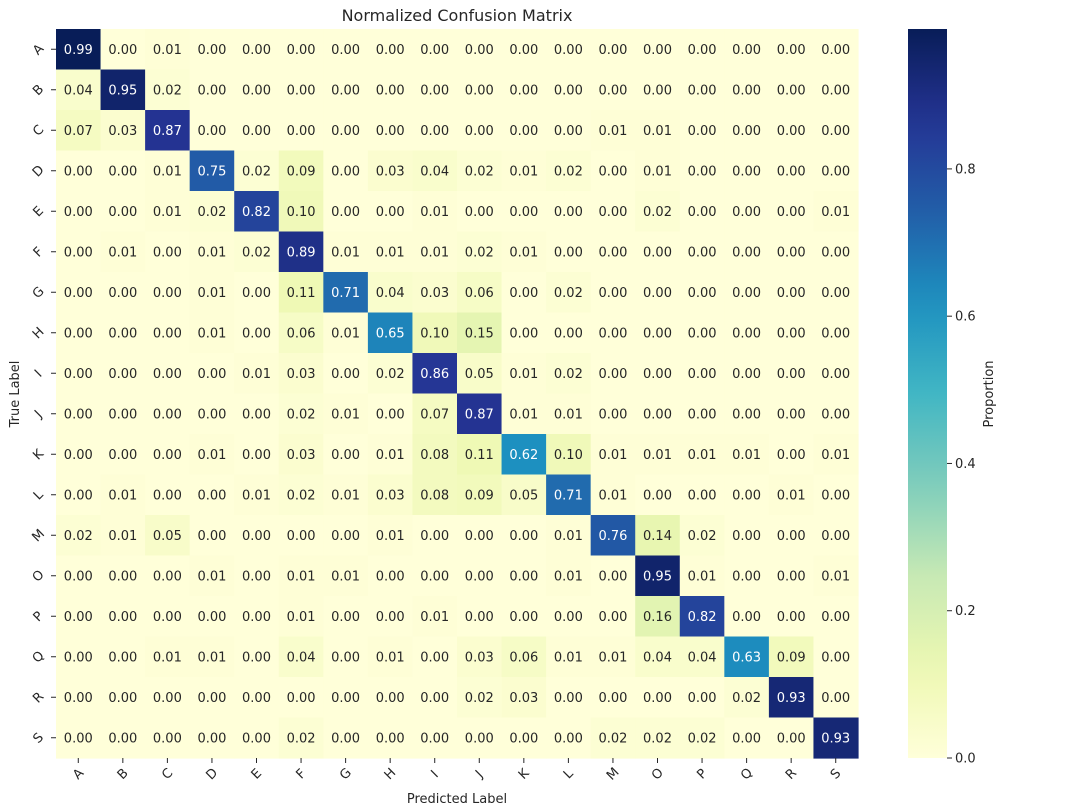  I want to click on cell-value-label: 0.65, so click(390, 333).